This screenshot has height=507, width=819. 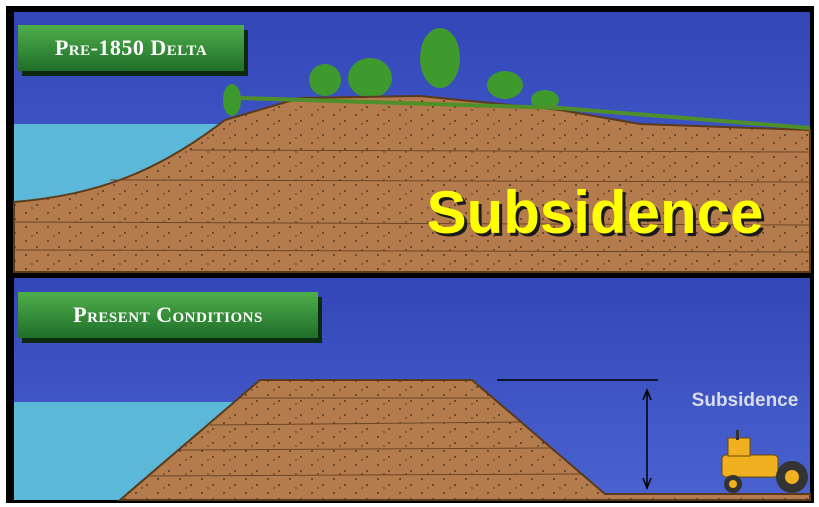 What do you see at coordinates (365, 437) in the screenshot?
I see `layers` at bounding box center [365, 437].